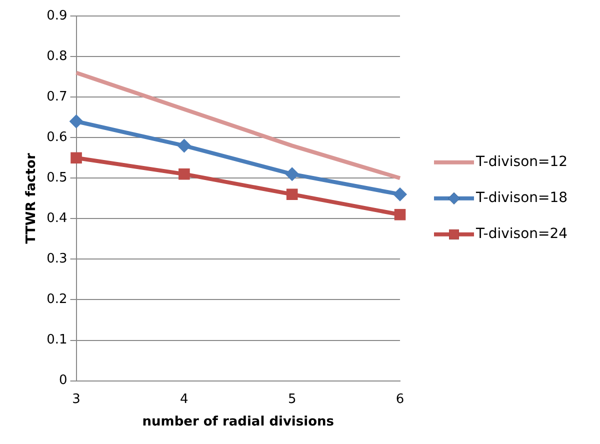 This screenshot has width=600, height=444. I want to click on x-tick-label: 6, so click(400, 399).